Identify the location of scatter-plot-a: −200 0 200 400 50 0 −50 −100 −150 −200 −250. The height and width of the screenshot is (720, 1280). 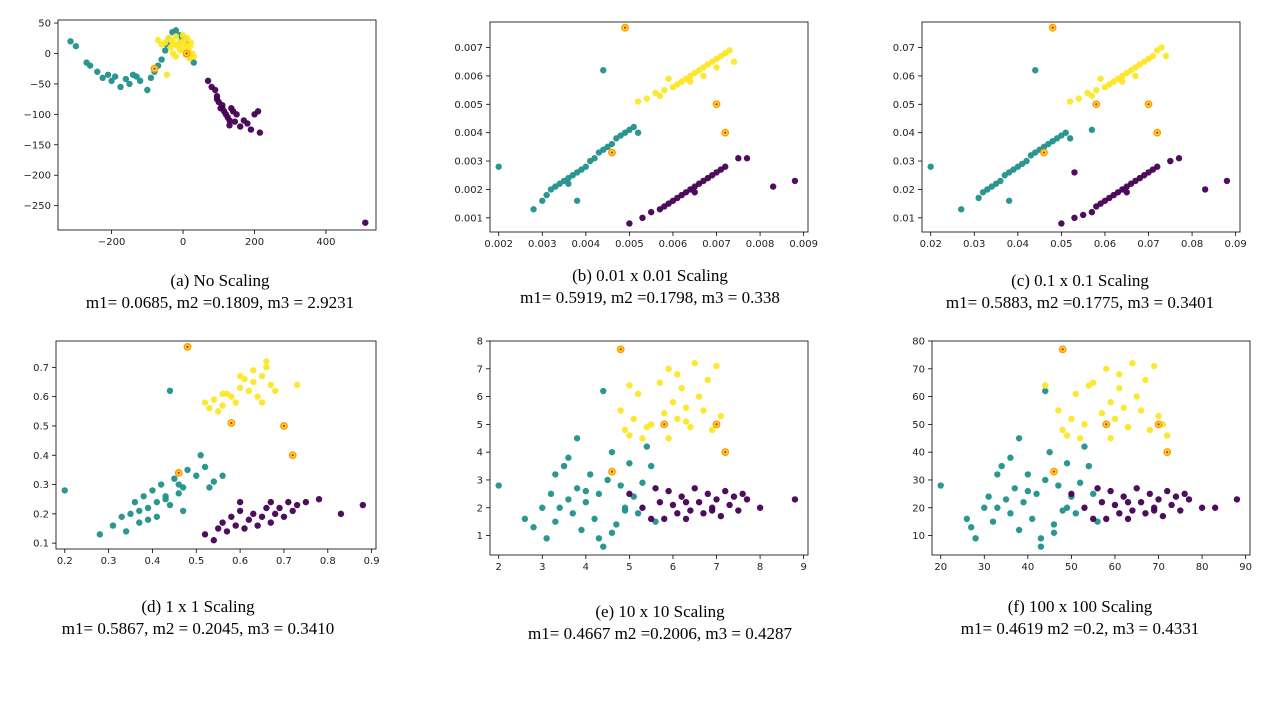
(200, 133).